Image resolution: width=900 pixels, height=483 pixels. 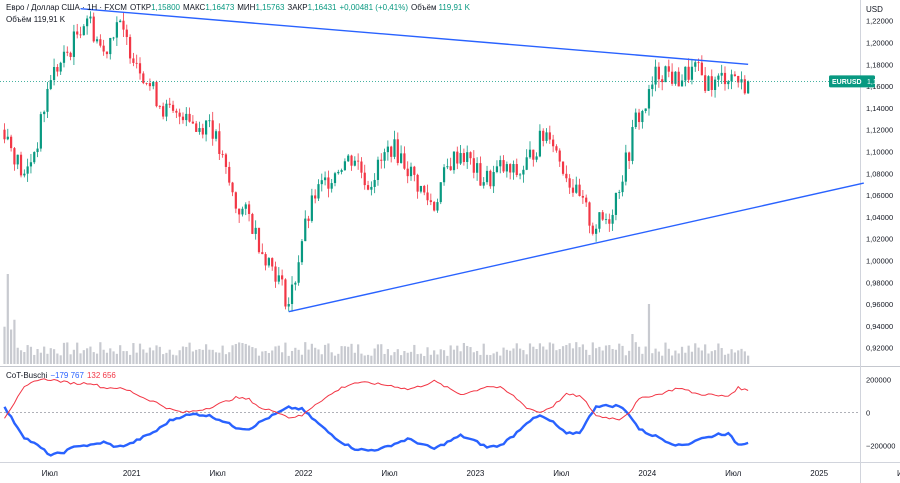 What do you see at coordinates (879, 348) in the screenshot?
I see `price-tick-label: 0,92000` at bounding box center [879, 348].